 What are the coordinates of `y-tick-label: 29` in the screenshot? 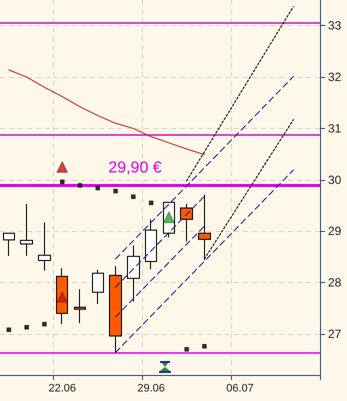 It's located at (335, 231).